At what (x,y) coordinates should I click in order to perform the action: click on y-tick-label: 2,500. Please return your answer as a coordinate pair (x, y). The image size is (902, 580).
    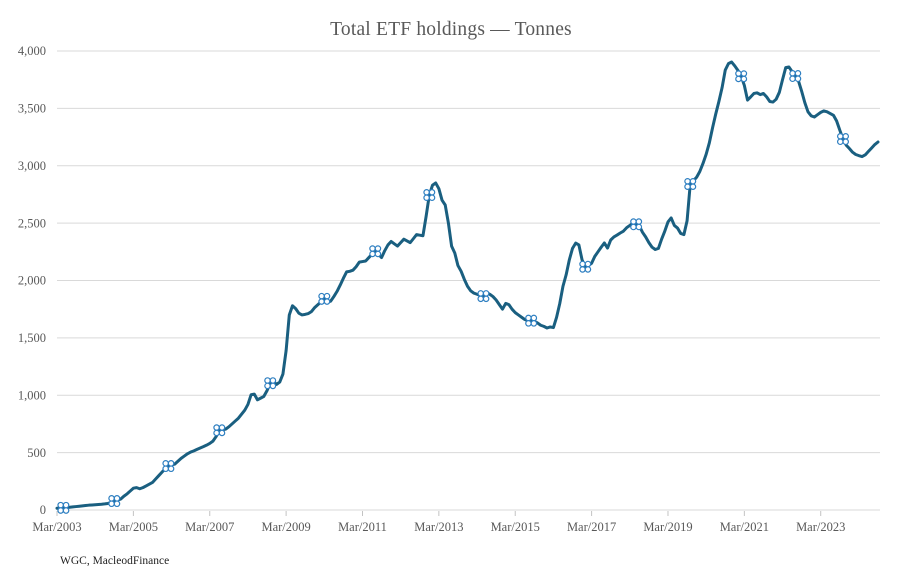
    Looking at the image, I should click on (32, 223).